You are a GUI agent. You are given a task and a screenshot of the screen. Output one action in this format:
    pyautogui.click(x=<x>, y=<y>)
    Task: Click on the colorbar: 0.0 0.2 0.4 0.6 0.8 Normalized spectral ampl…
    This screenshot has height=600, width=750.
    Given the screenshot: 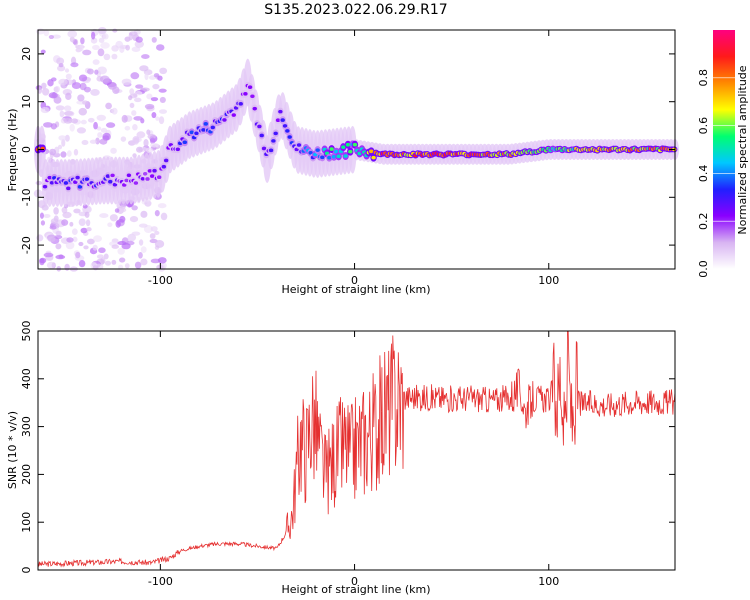 What is the action you would take?
    pyautogui.click(x=723, y=154)
    